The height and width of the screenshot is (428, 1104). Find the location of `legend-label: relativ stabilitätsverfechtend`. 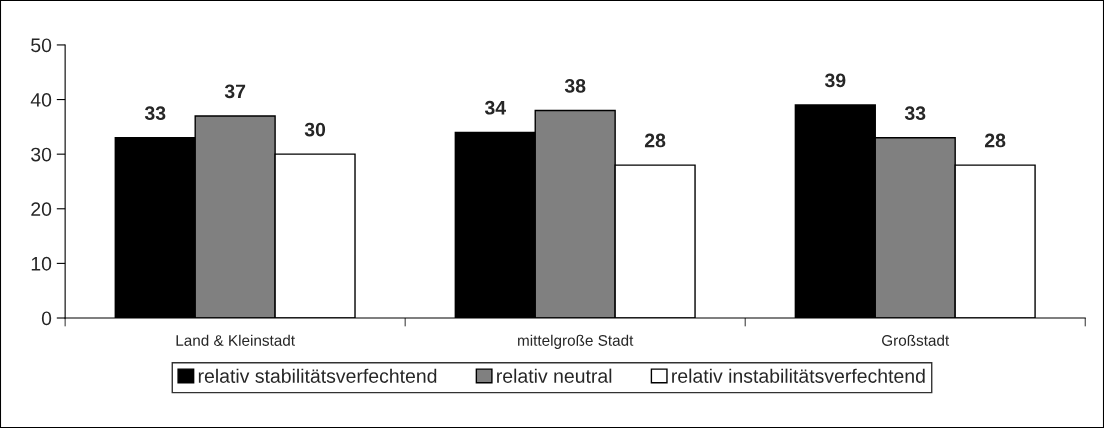

legend-label: relativ stabilitätsverfechtend is located at coordinates (317, 375).